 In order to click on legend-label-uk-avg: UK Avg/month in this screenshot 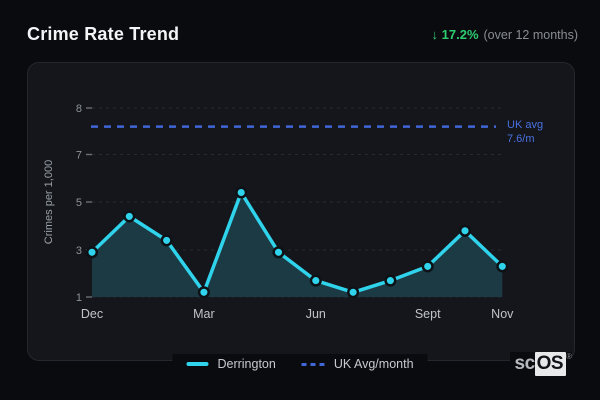, I will do `click(373, 364)`.